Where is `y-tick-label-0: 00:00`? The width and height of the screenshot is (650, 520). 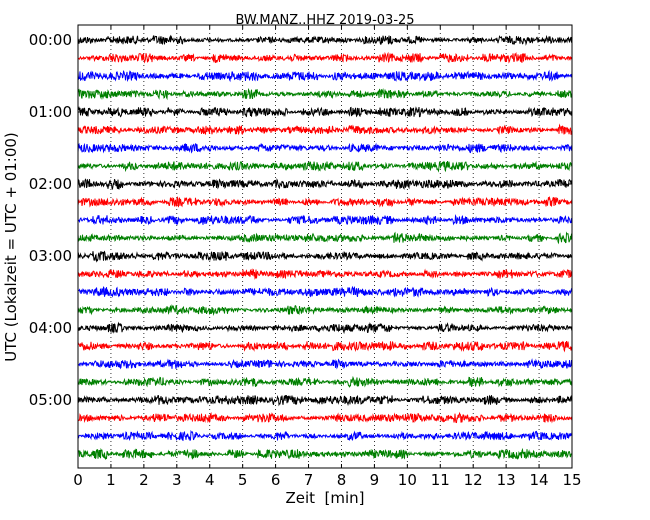 y-tick-label-0: 00:00 is located at coordinates (50, 40).